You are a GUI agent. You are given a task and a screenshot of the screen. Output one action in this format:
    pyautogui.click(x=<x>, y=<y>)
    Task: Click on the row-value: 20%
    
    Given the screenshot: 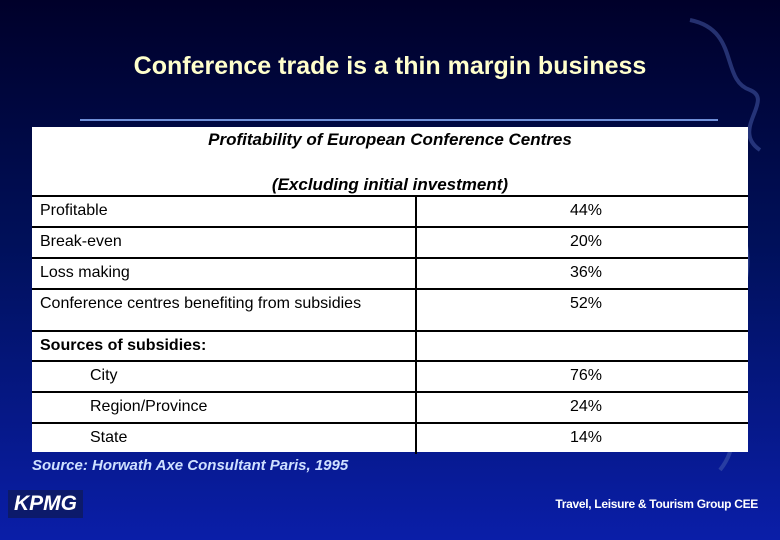 What is the action you would take?
    pyautogui.click(x=585, y=241)
    